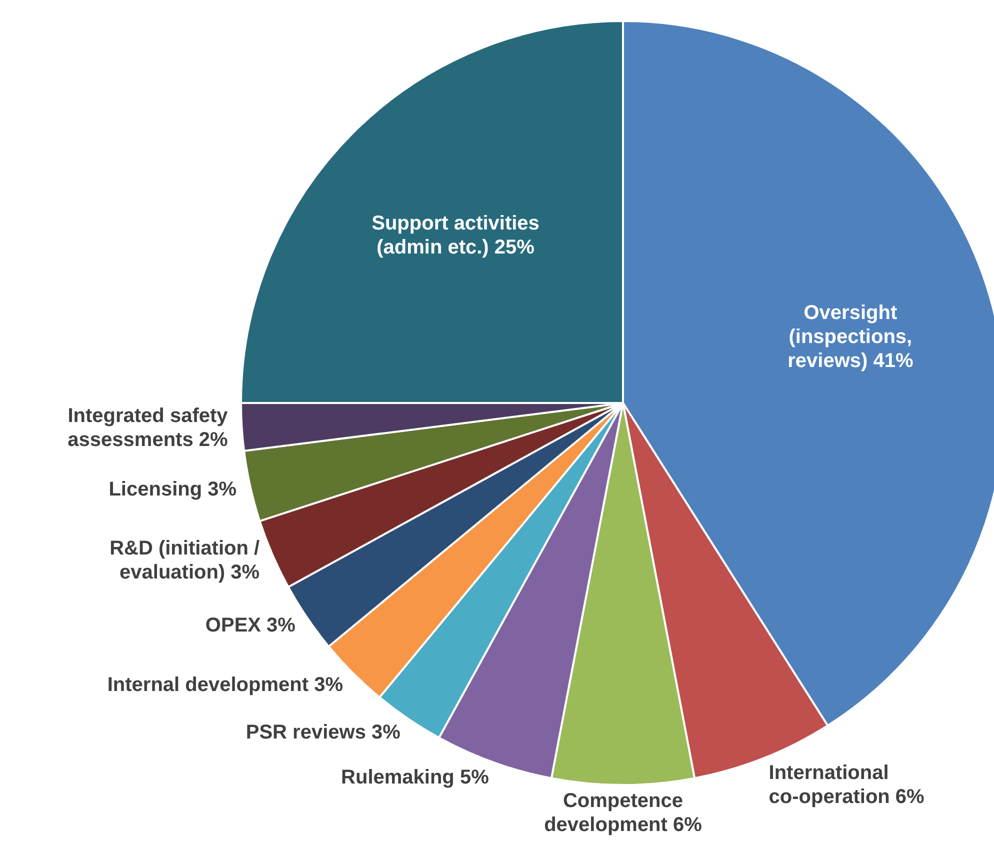 The height and width of the screenshot is (856, 994). I want to click on slice-label: Rulemaking 5%, so click(415, 777).